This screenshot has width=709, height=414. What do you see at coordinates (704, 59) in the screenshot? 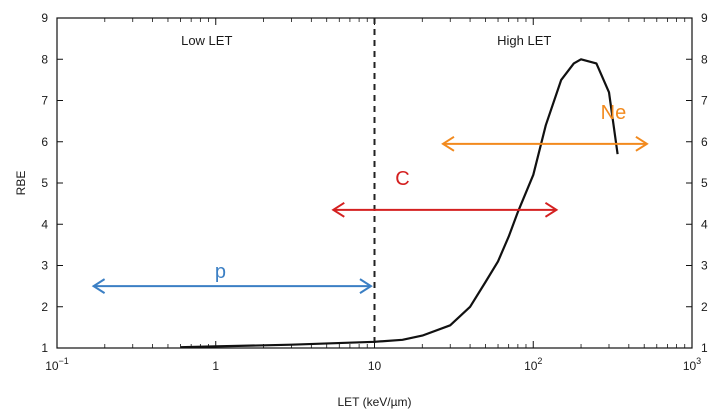
I see `y-tick-label-right: 8` at bounding box center [704, 59].